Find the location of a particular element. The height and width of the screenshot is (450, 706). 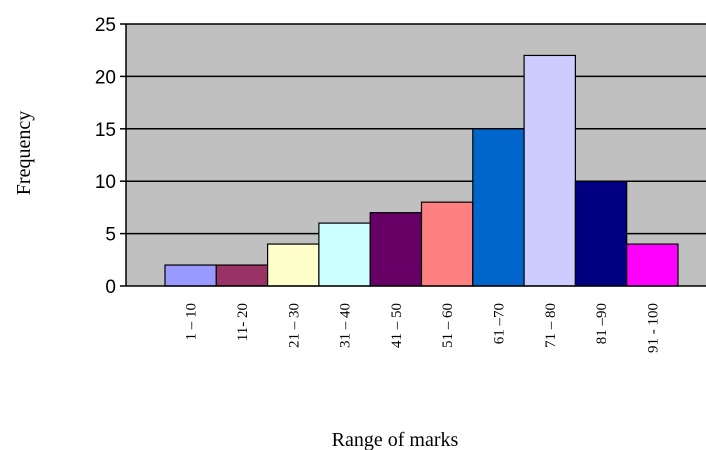

y-tick-label: 10 is located at coordinates (105, 182).